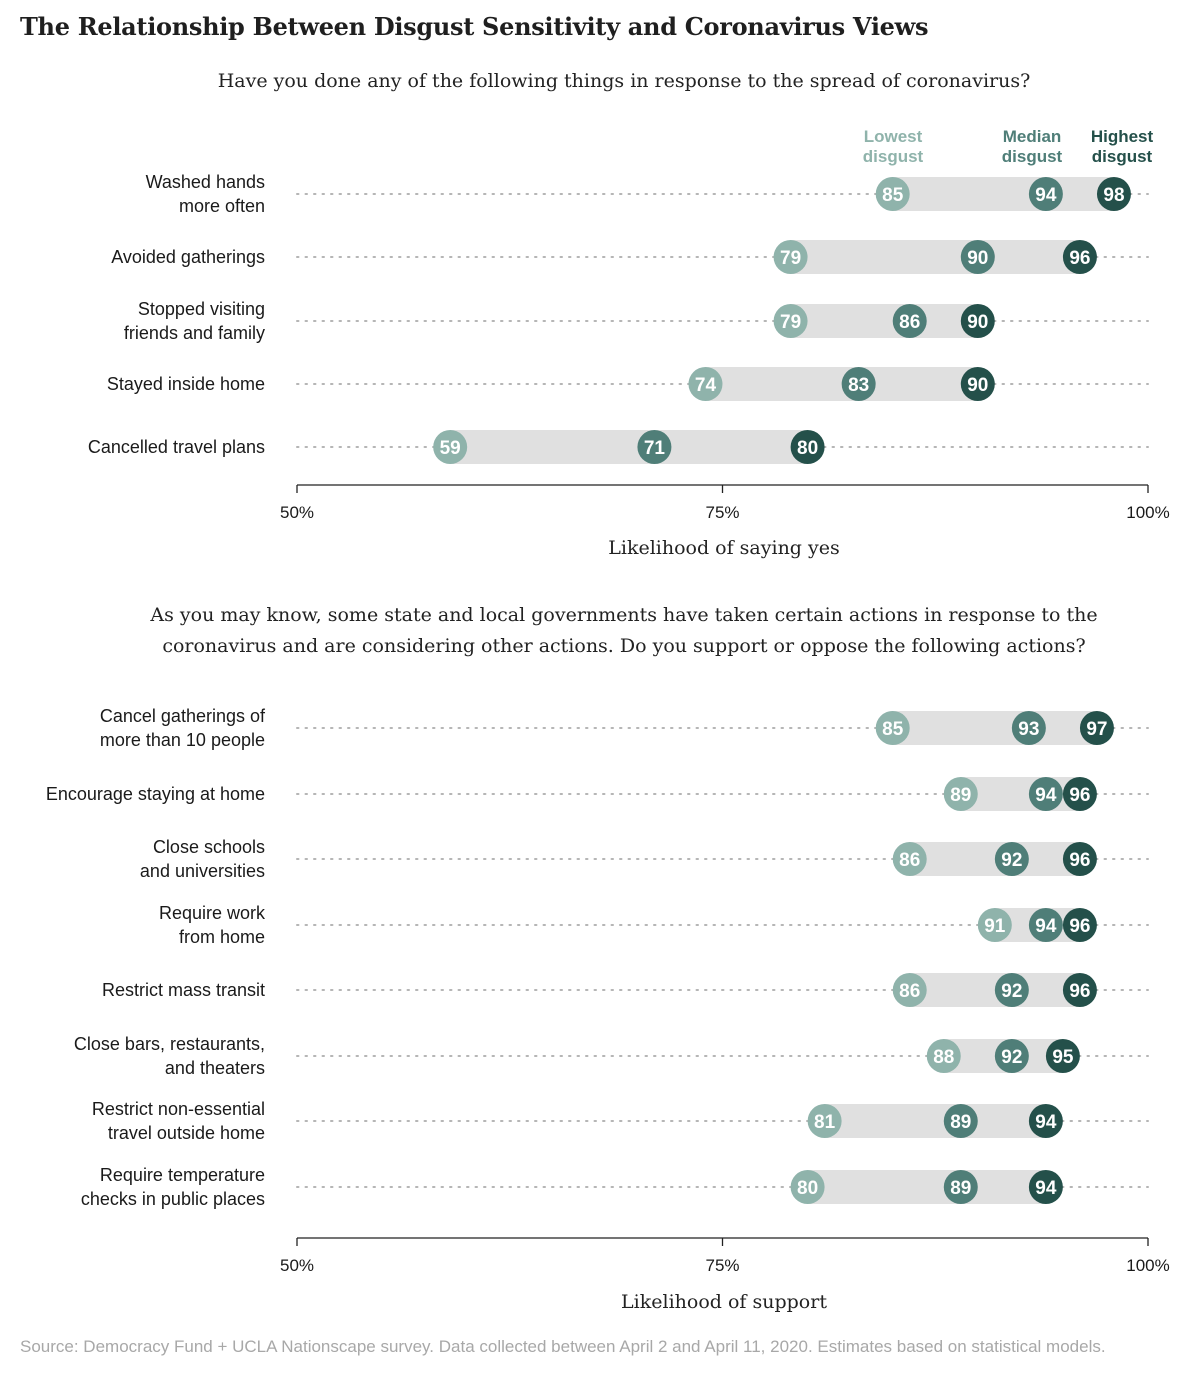  I want to click on chart-row: Avoided gatherings 79 90 96, so click(630, 257).